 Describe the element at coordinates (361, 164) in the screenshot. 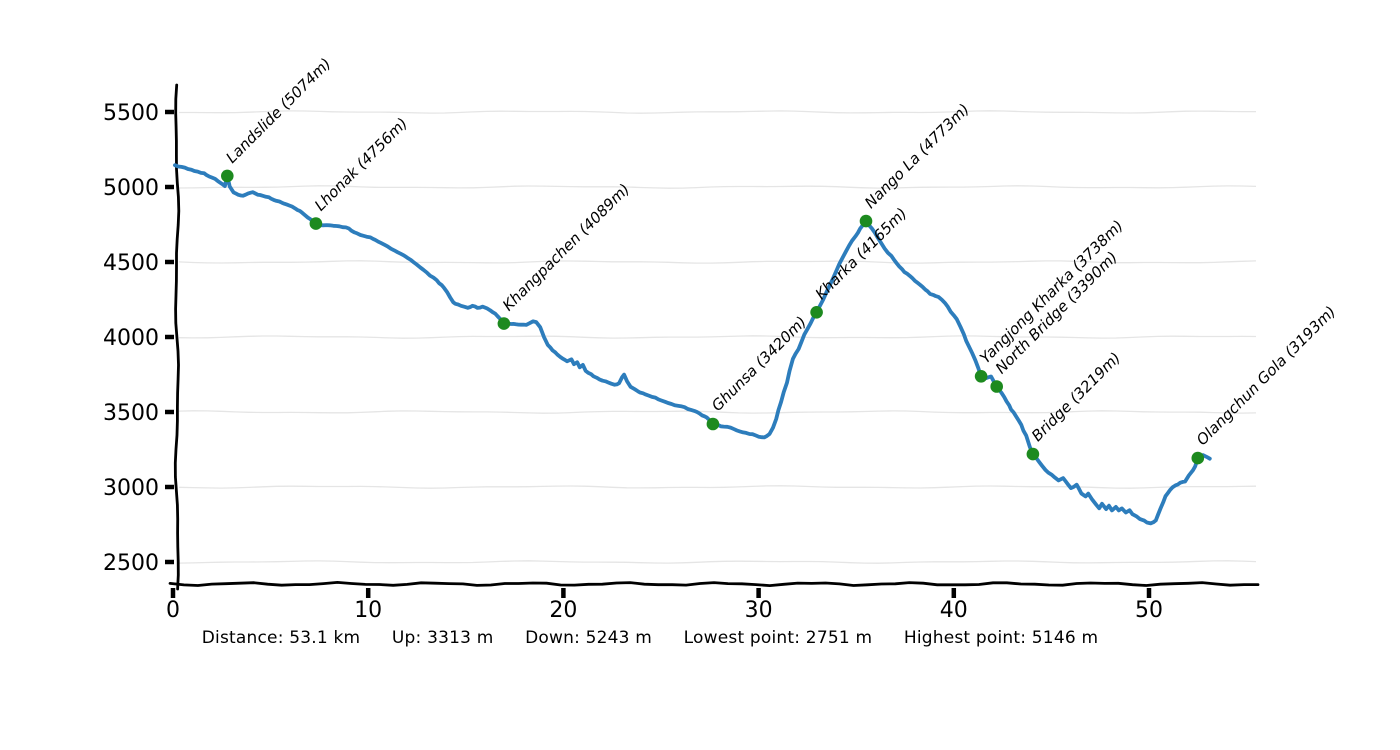

I see `waypoint-label-2: Lhonak (4756m)` at that location.